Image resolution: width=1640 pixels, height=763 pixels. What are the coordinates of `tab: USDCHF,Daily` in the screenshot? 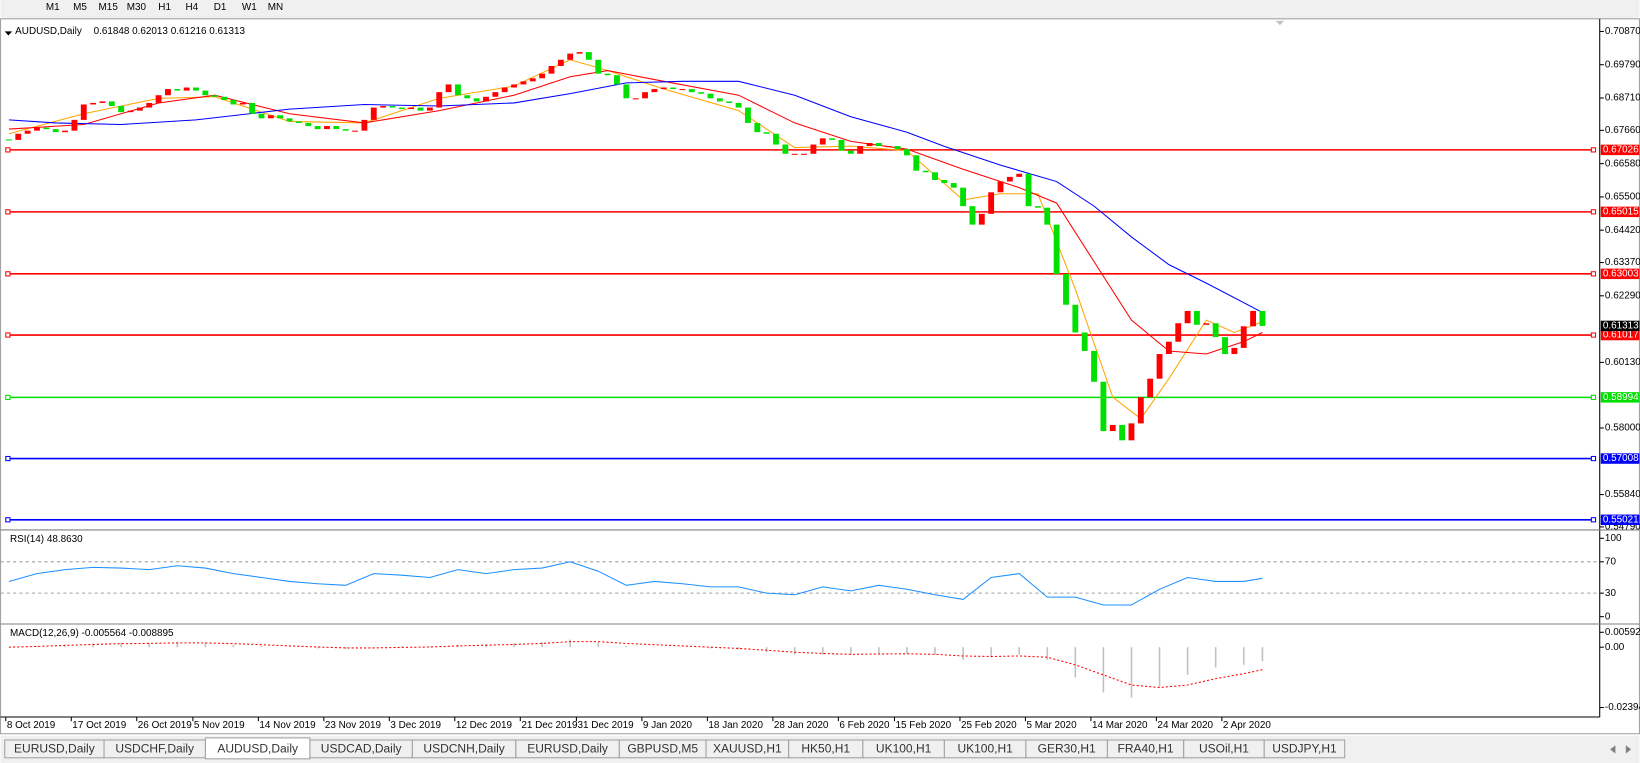 It's located at (154, 749).